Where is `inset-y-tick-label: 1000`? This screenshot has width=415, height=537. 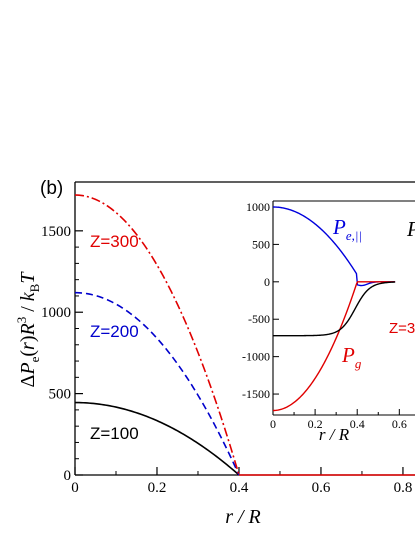
inset-y-tick-label: 1000 is located at coordinates (258, 207).